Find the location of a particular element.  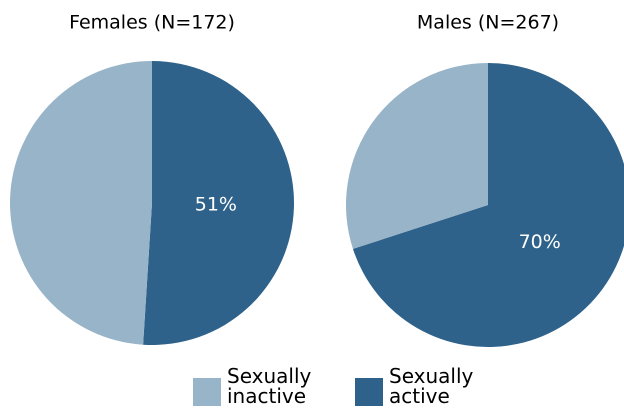

data-label: 51% is located at coordinates (216, 205).